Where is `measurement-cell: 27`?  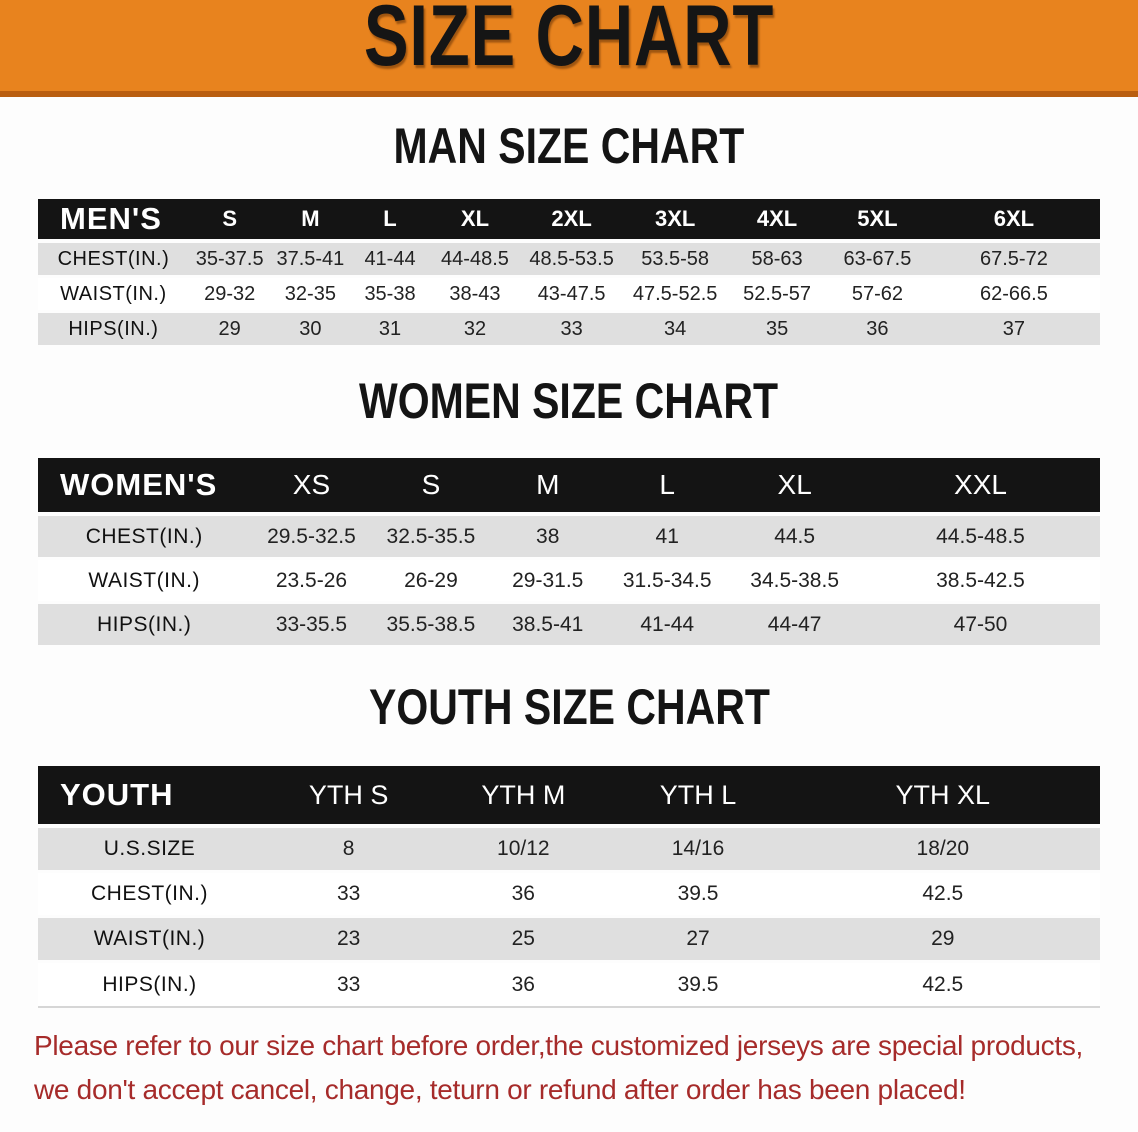
measurement-cell: 27 is located at coordinates (698, 940).